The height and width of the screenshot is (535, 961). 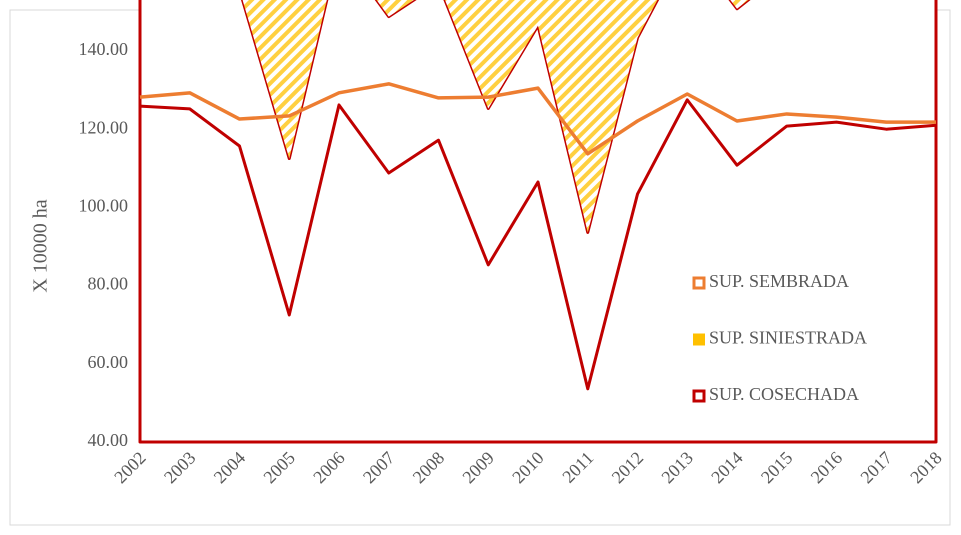 I want to click on x-tick-label: 2003, so click(x=180, y=468).